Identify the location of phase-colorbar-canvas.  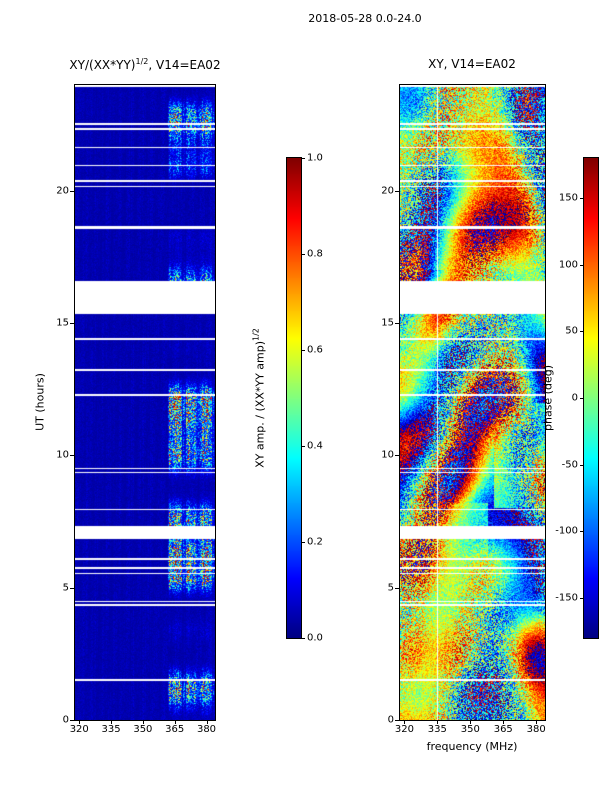
(591, 398).